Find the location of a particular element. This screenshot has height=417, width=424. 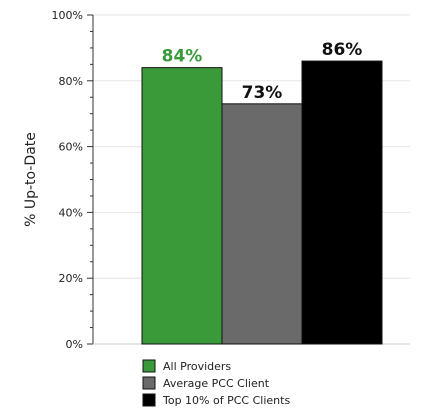

y-tick-label: 80% is located at coordinates (71, 81).